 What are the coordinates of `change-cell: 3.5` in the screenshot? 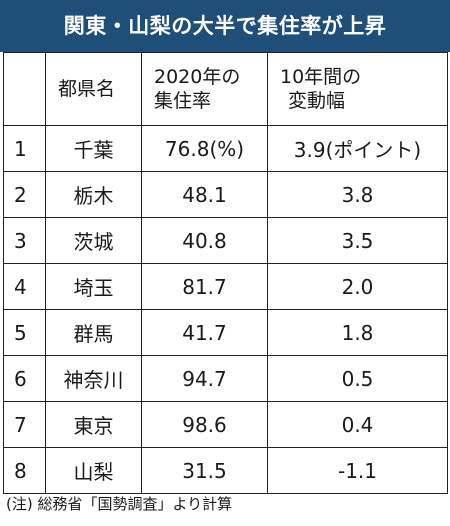 It's located at (357, 240).